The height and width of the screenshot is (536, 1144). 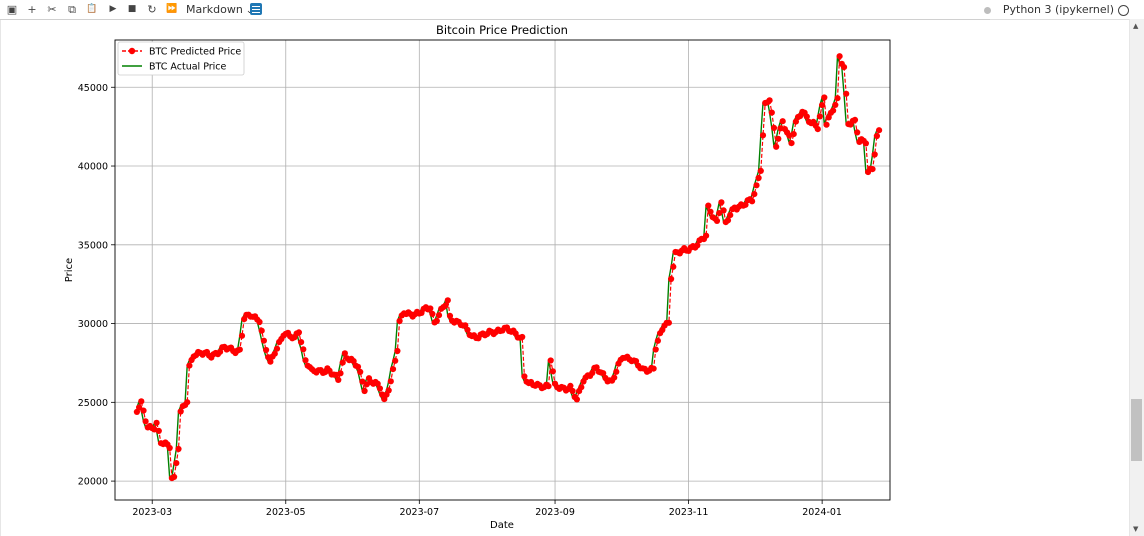 What do you see at coordinates (219, 9) in the screenshot?
I see `cell-type-select: Markdown⌄` at bounding box center [219, 9].